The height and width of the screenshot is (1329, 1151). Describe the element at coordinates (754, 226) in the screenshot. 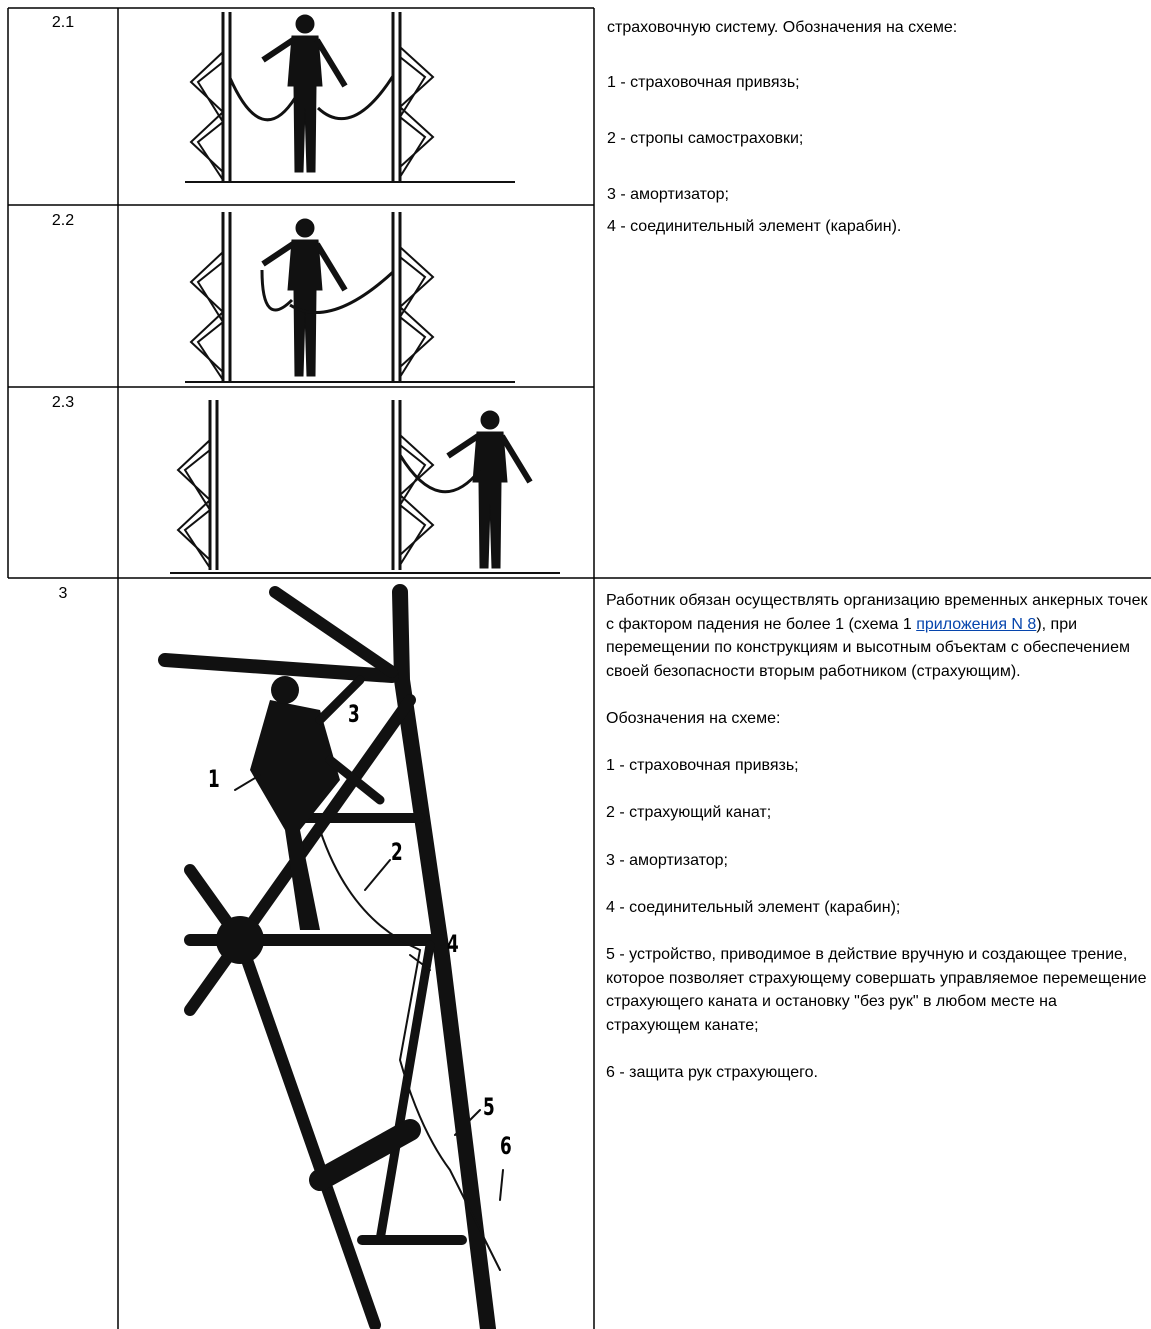

I see `note-item: 4 - соединительный элемент (карабин).` at that location.